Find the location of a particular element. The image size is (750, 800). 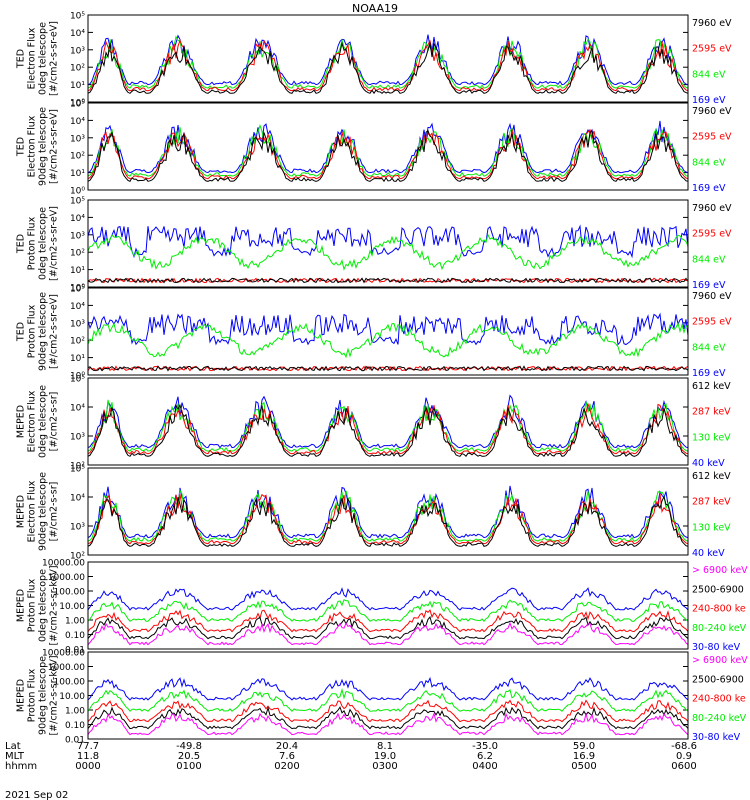

legend-entry: 130 keV is located at coordinates (711, 527).